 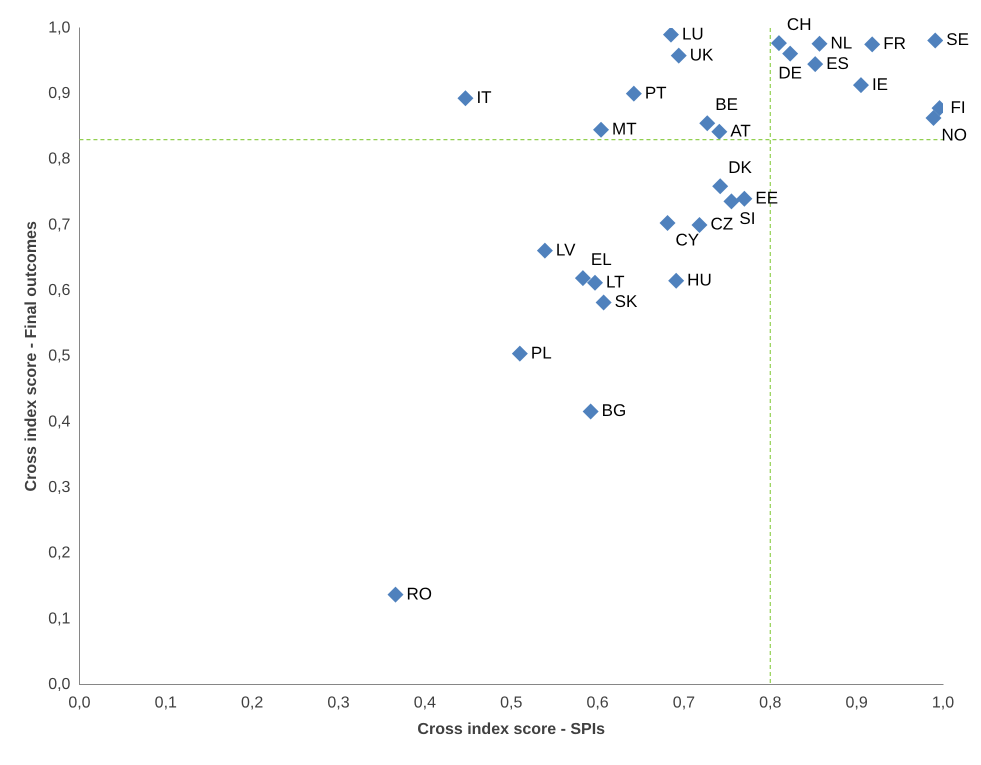 What do you see at coordinates (943, 703) in the screenshot?
I see `x-tick-label: 1,0` at bounding box center [943, 703].